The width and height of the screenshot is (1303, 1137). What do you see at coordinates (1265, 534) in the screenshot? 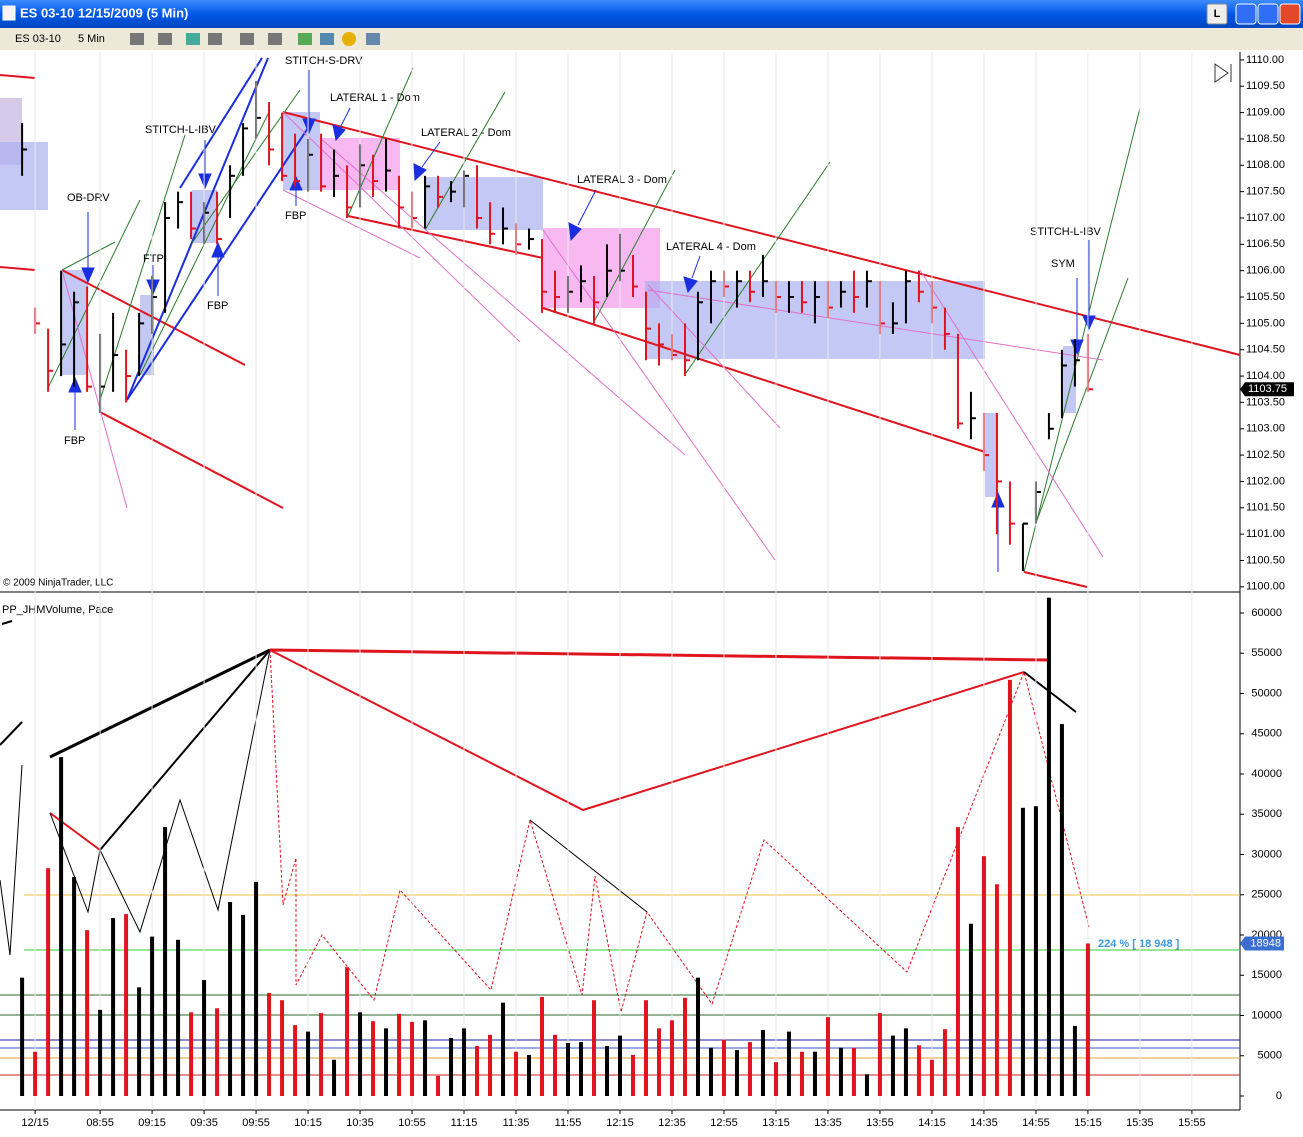
I see `y-tick-label: 1101.00` at bounding box center [1265, 534].